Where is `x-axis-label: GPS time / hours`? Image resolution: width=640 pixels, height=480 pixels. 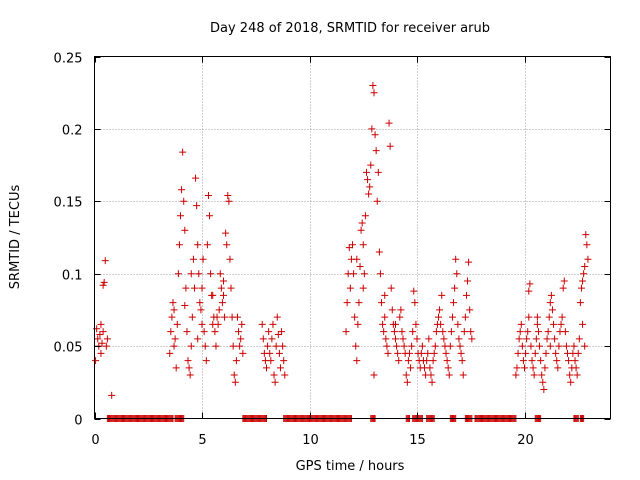
x-axis-label: GPS time / hours is located at coordinates (350, 466).